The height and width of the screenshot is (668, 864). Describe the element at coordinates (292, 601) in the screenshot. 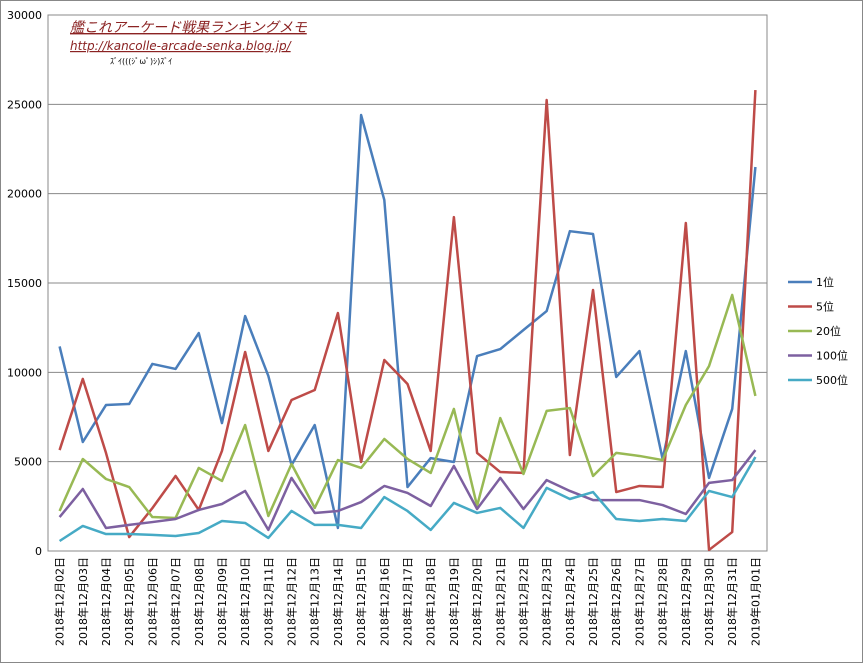

I see `x-tick-label: 2018年12月12日` at that location.